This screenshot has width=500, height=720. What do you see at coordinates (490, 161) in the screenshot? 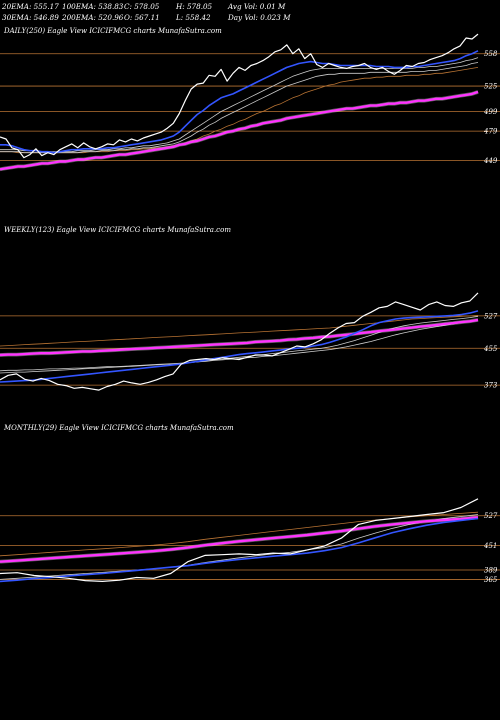
I see `daily-tick-label: 449` at bounding box center [490, 161].